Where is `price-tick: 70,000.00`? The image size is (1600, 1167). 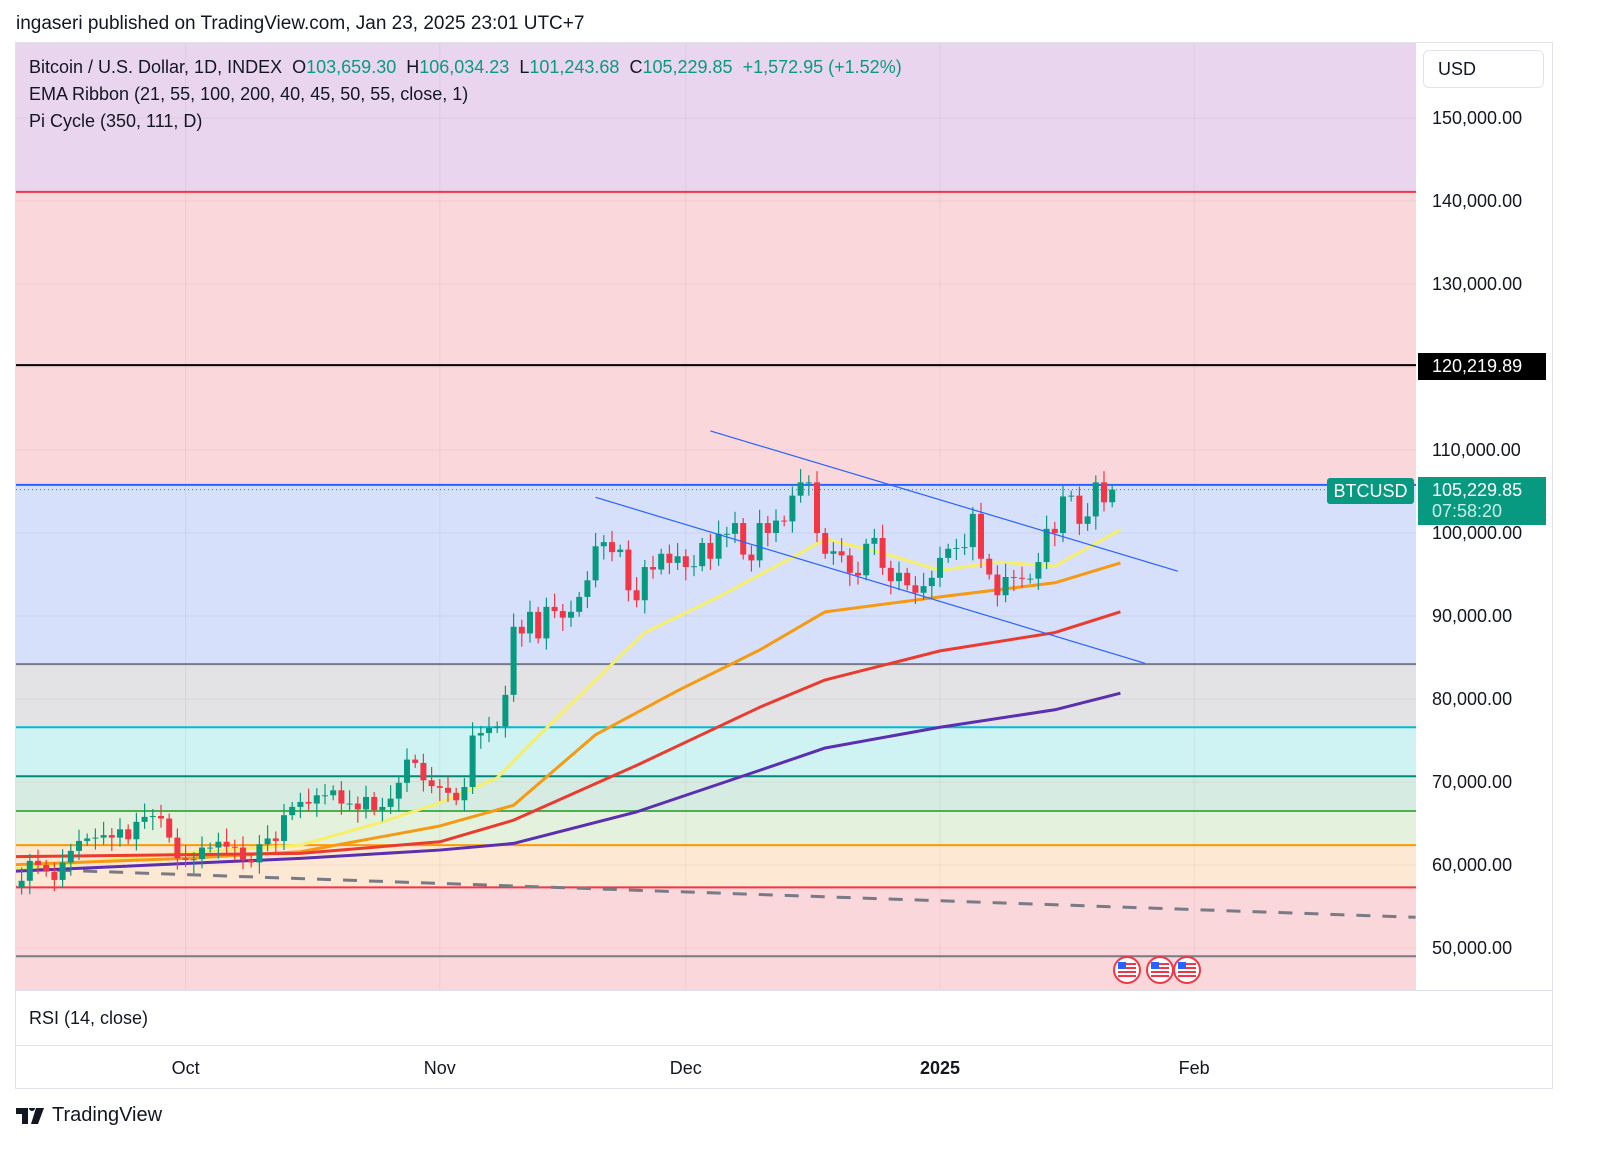 price-tick: 70,000.00 is located at coordinates (1472, 782).